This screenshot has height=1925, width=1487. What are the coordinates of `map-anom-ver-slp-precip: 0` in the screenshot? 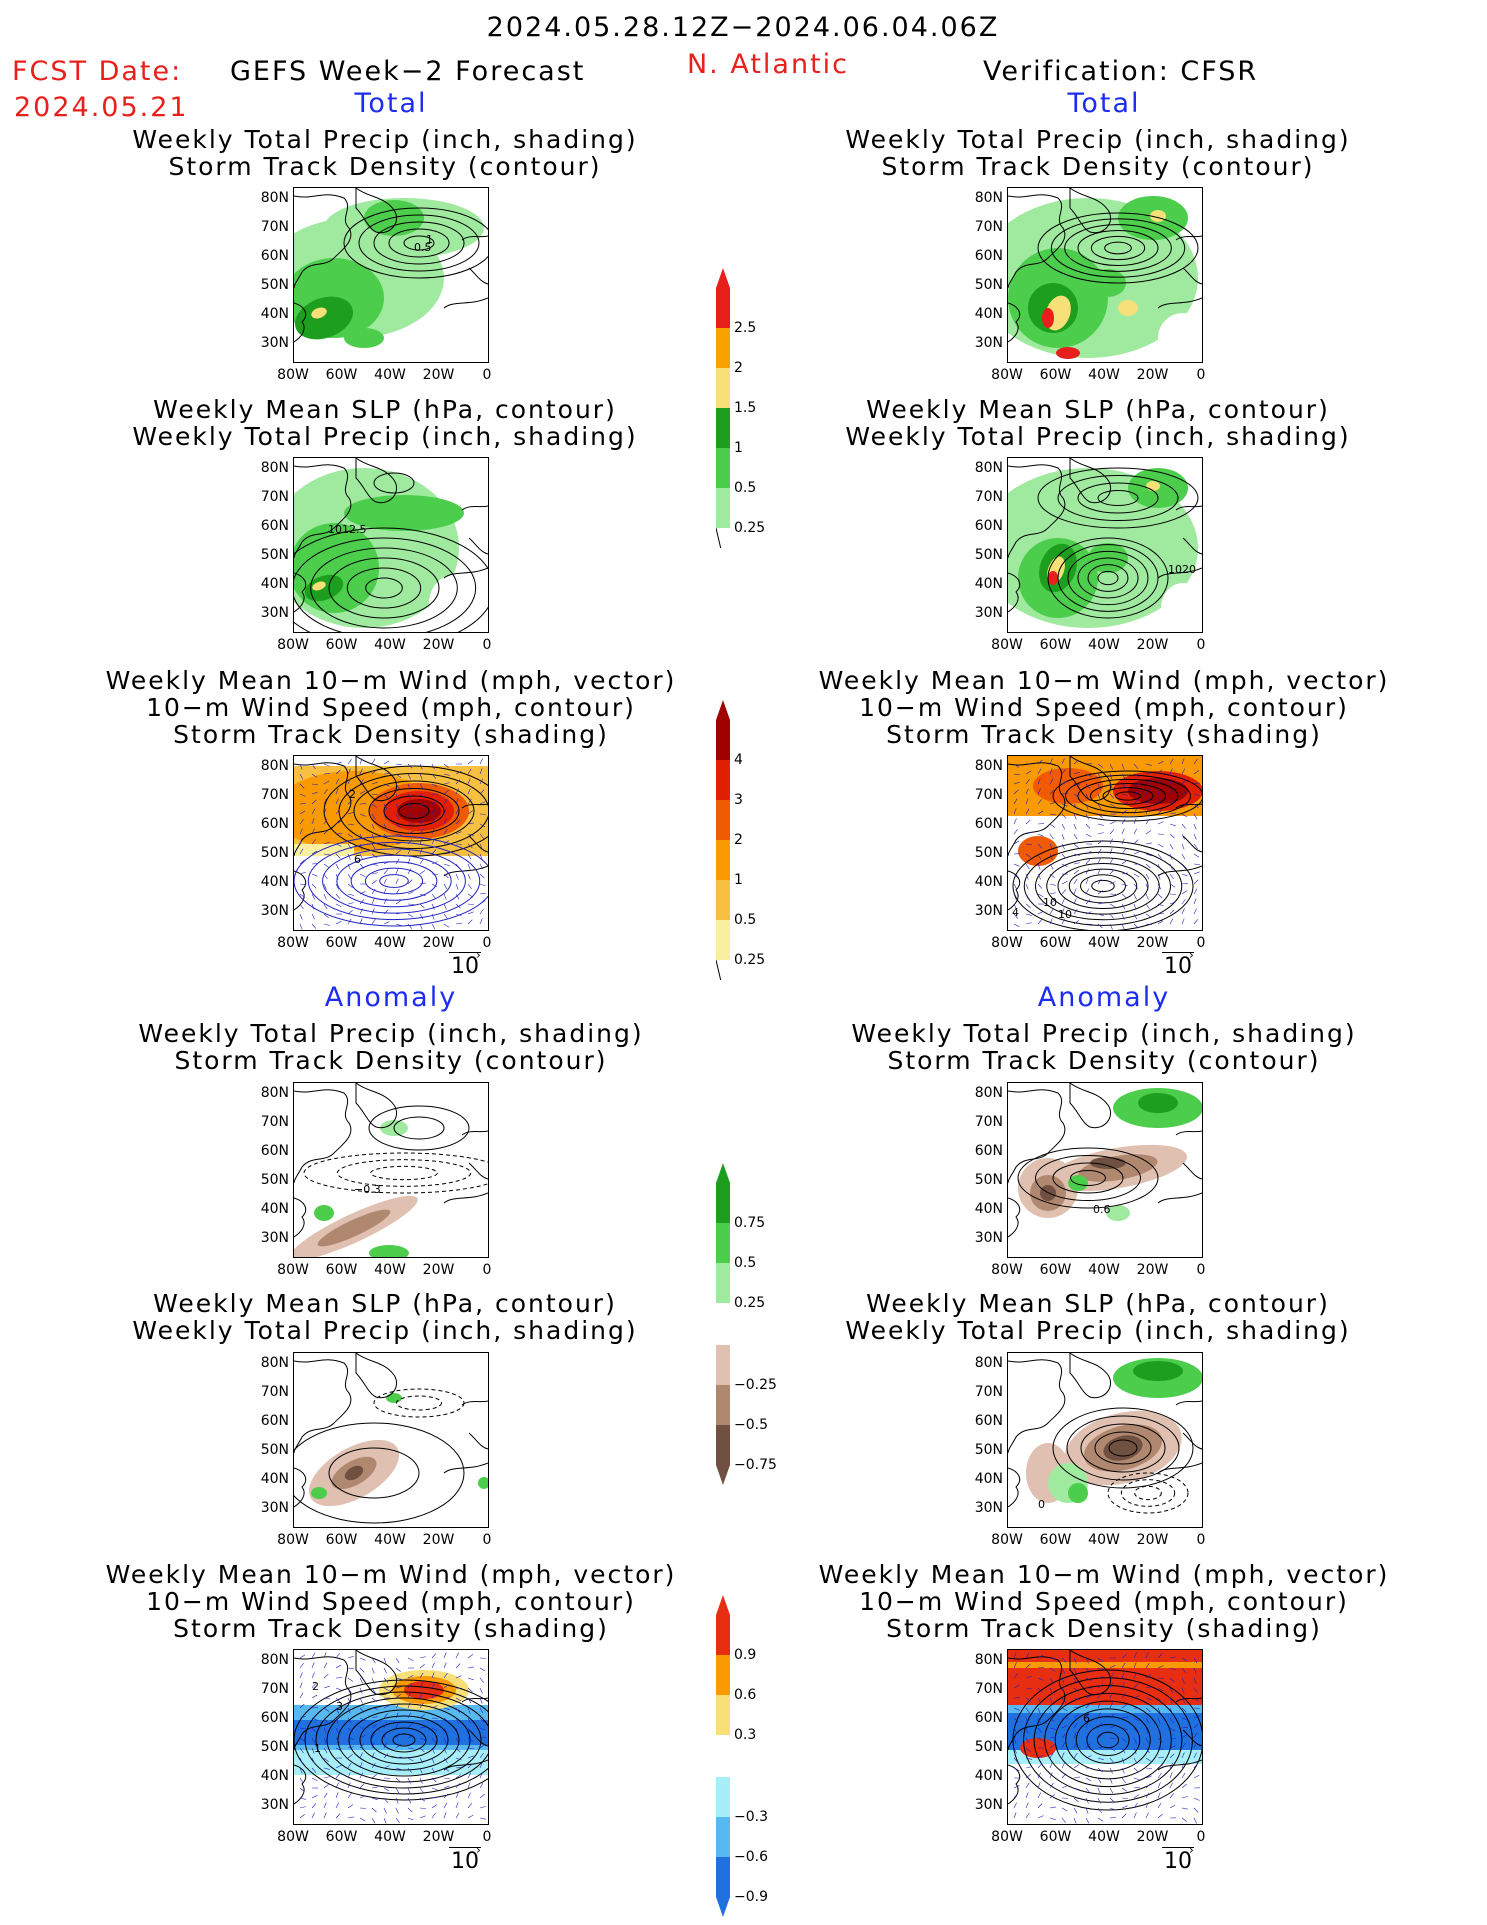 It's located at (1105, 1440).